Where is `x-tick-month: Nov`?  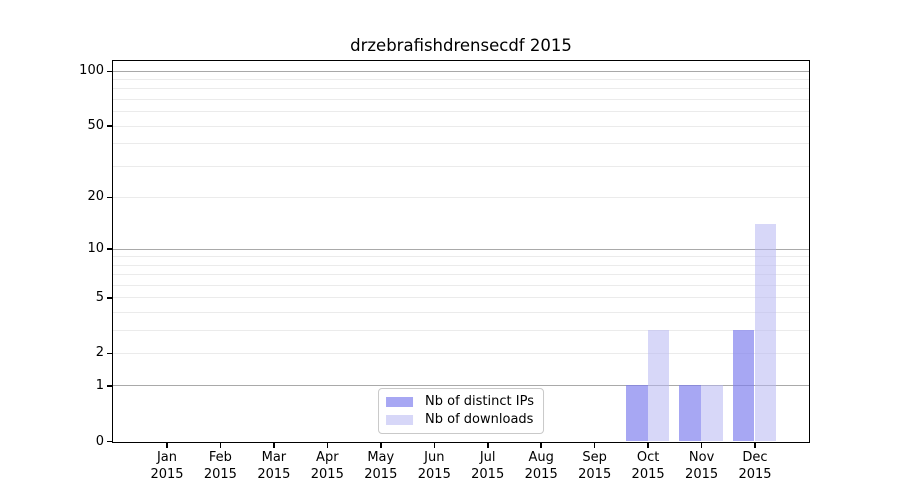 x-tick-month: Nov is located at coordinates (701, 457).